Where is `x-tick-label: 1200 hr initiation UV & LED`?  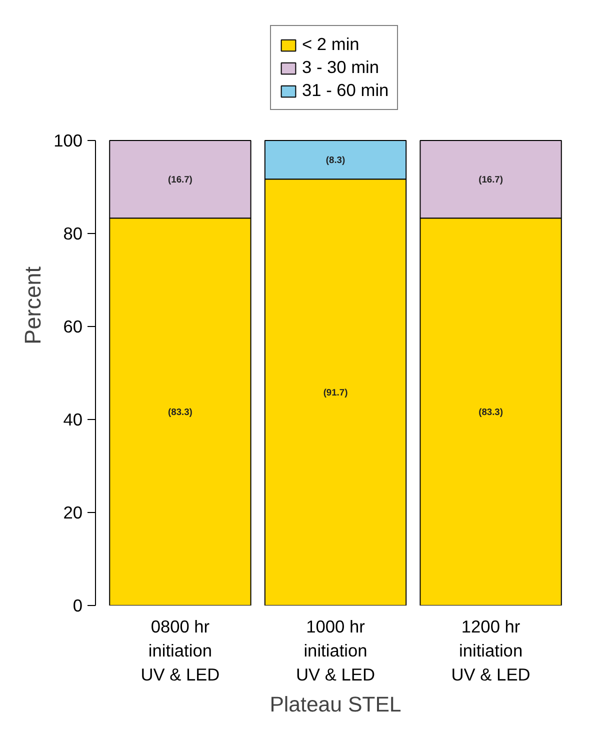 x-tick-label: 1200 hr initiation UV & LED is located at coordinates (490, 650).